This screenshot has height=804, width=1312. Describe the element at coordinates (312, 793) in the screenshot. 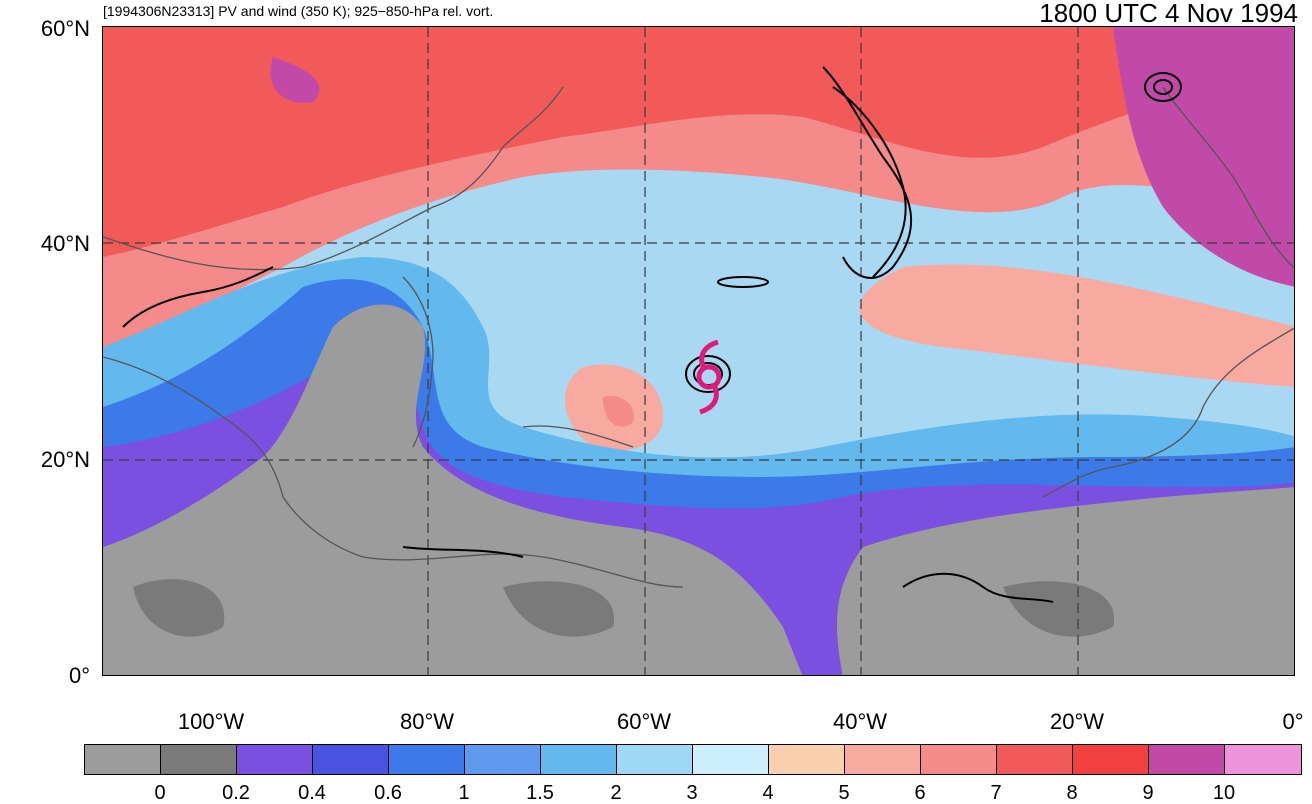

I see `colorbar-label-2: 0.4` at that location.